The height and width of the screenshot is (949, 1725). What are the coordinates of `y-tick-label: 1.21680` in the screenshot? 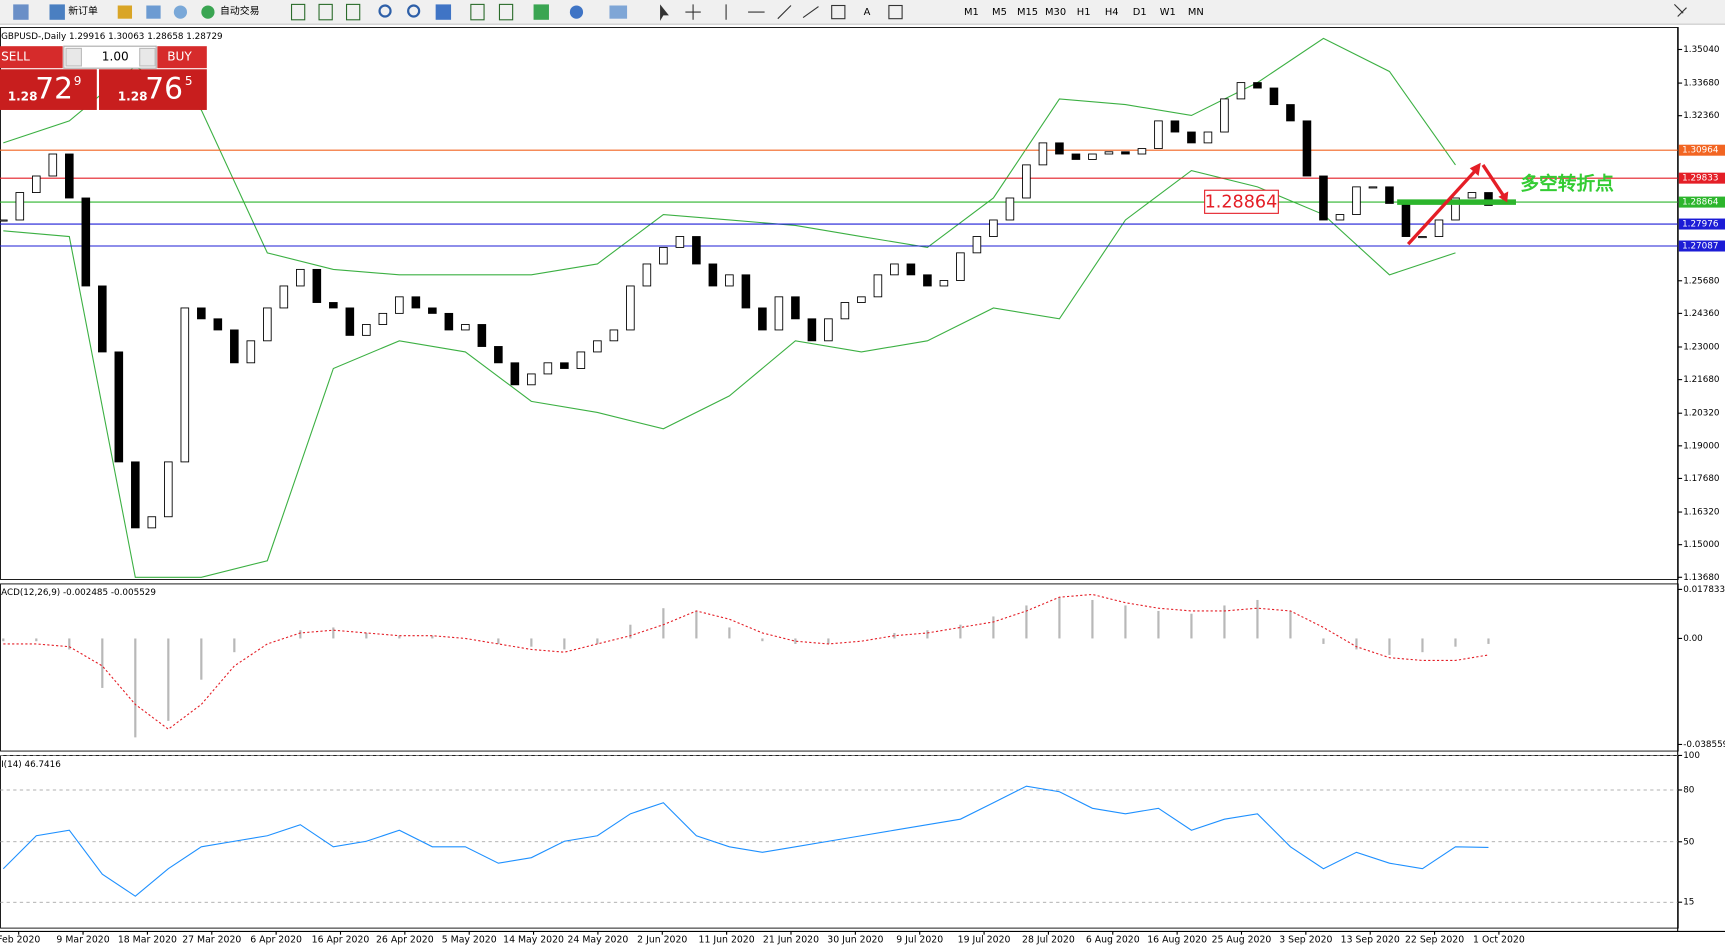 It's located at (1701, 380).